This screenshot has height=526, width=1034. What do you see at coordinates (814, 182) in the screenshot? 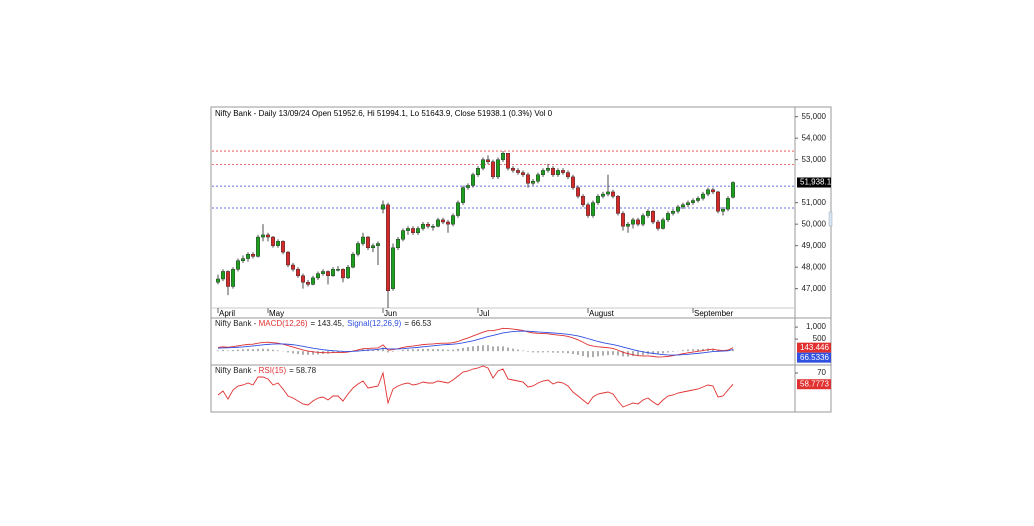
I see `last-price-box` at bounding box center [814, 182].